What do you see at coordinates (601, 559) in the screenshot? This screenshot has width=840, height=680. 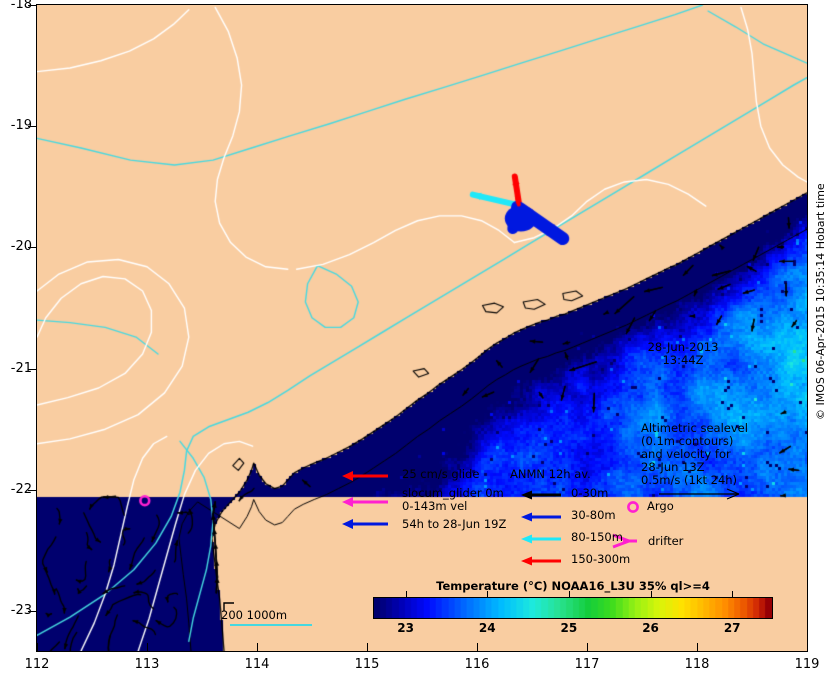 I see `anmn-legend-label-3: 150-300m` at bounding box center [601, 559].